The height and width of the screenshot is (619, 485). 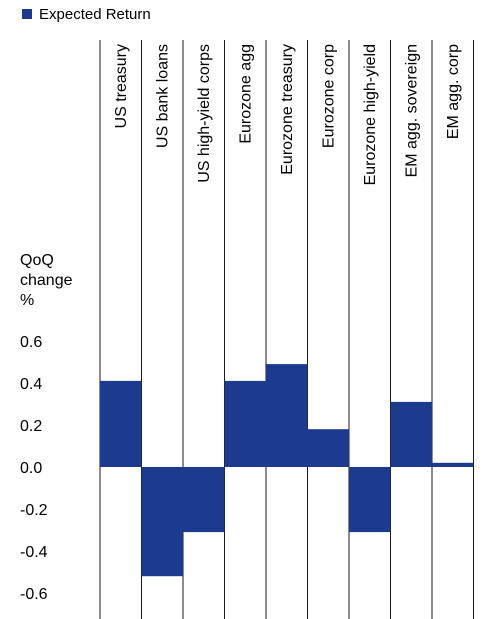 What do you see at coordinates (287, 415) in the screenshot?
I see `bar-eurozone-treasury` at bounding box center [287, 415].